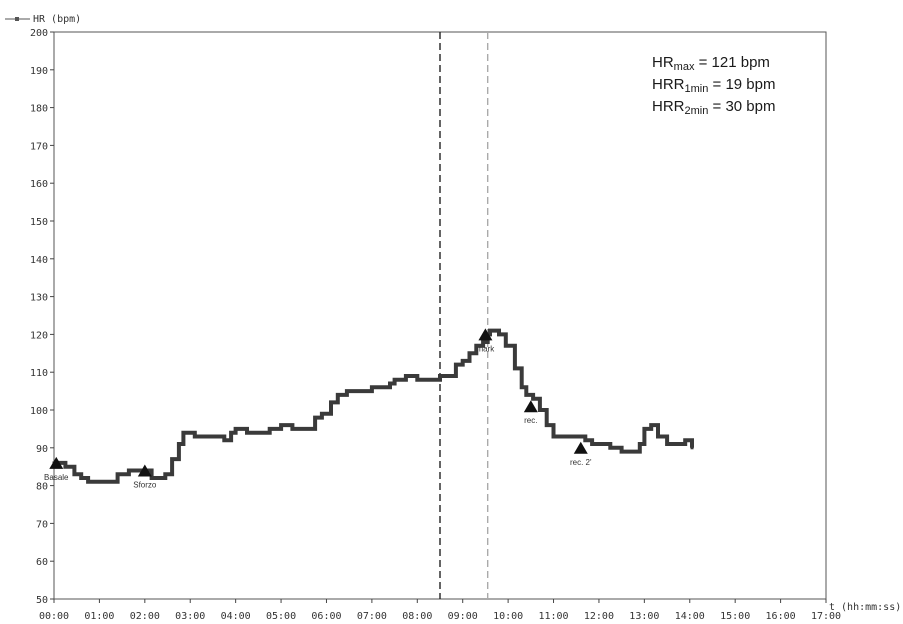 Image resolution: width=903 pixels, height=624 pixels. Describe the element at coordinates (42, 600) in the screenshot. I see `y-tick-label-50: 50` at that location.